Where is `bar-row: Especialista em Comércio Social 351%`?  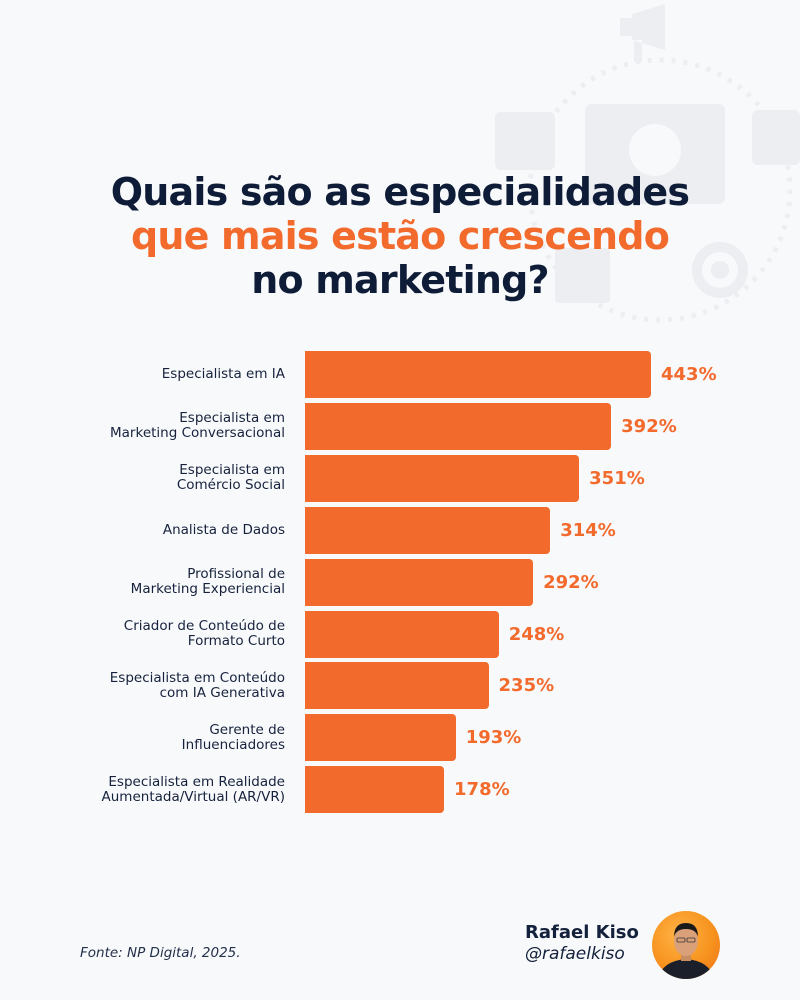
bar-row: Especialista em Comércio Social 351% is located at coordinates (400, 478).